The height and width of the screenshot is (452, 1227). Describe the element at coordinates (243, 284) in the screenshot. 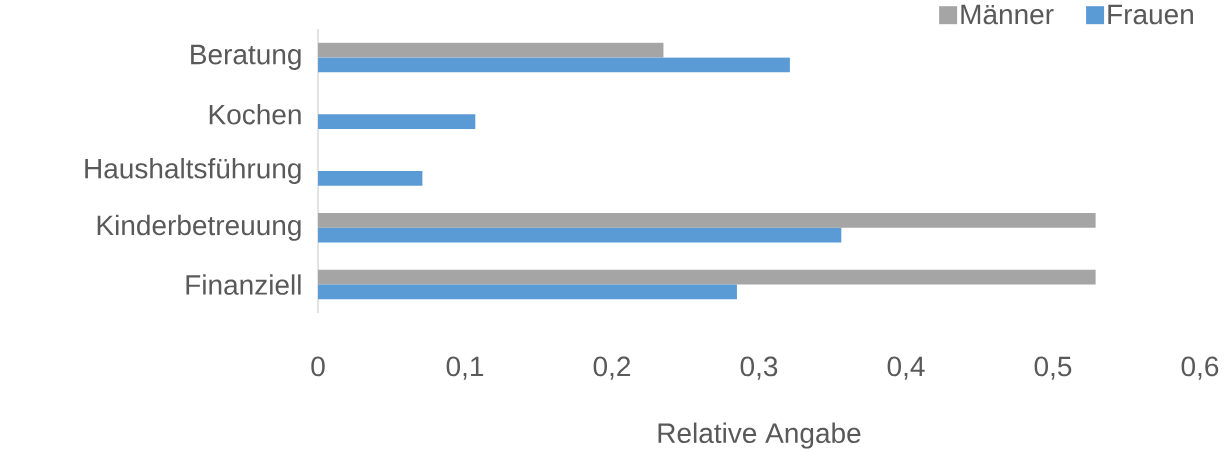

I see `y-tick-label: Finanziell` at that location.